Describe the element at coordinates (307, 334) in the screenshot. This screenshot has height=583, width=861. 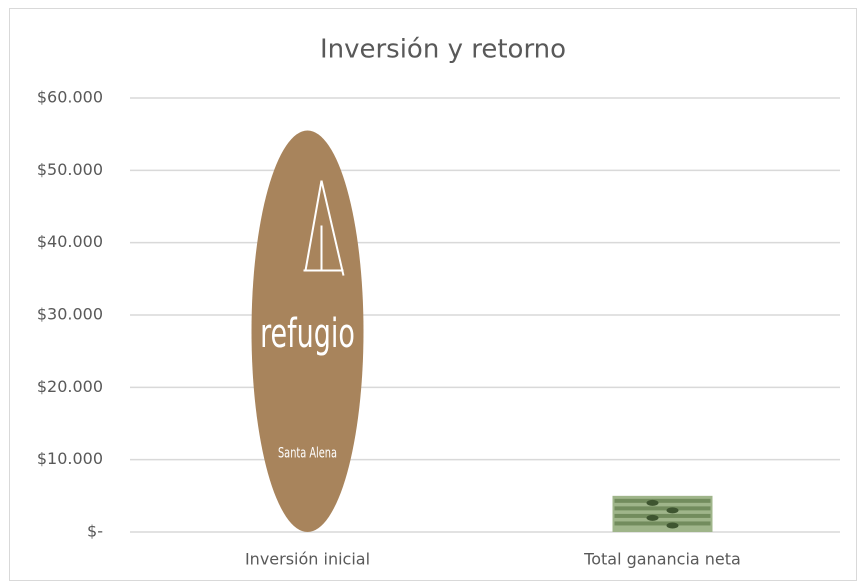
I see `logo-text: refugio` at that location.